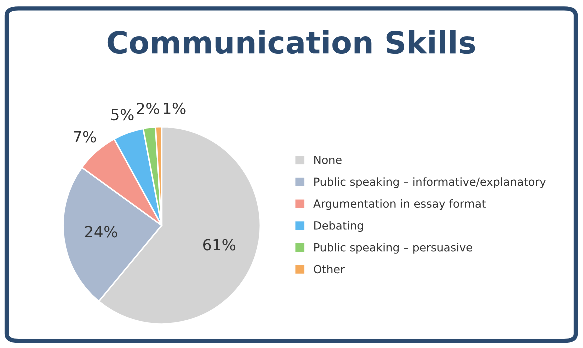 The width and height of the screenshot is (583, 348). What do you see at coordinates (328, 160) in the screenshot?
I see `legend-label: None` at bounding box center [328, 160].